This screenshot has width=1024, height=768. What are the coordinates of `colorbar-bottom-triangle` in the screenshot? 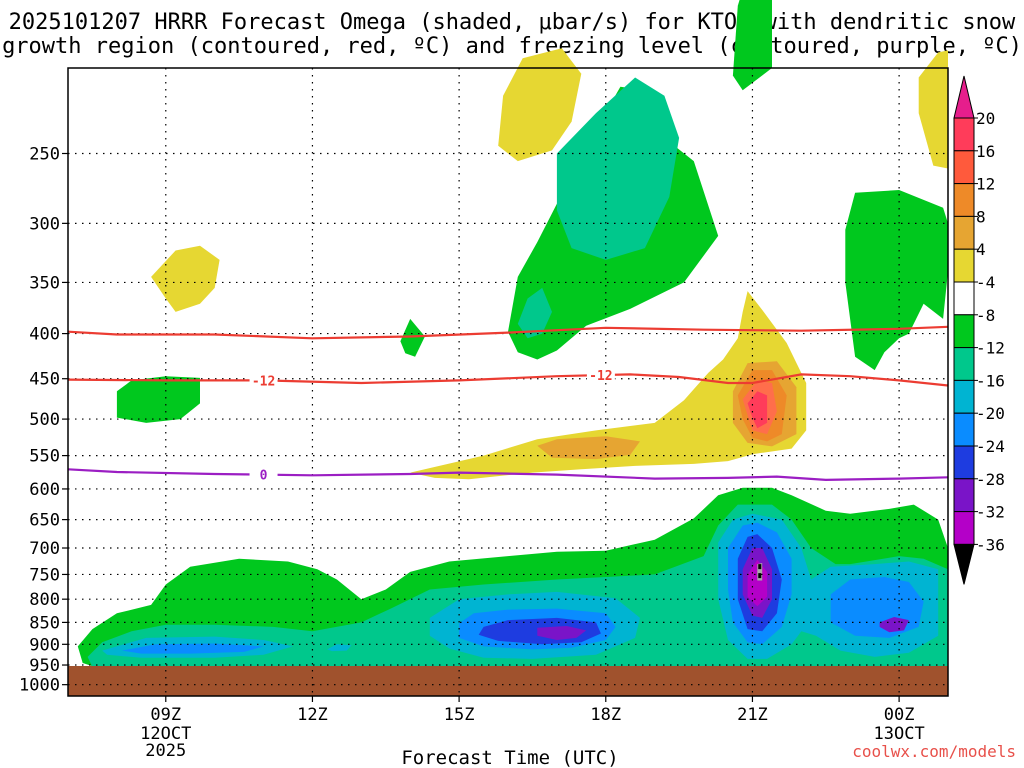 It's located at (964, 564).